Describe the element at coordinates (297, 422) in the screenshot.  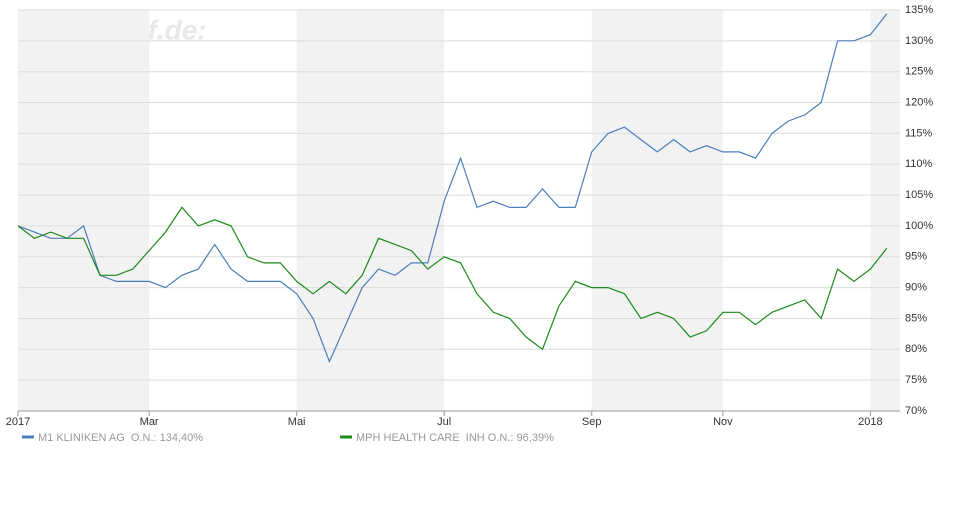
I see `x-tick-label: Mai` at that location.